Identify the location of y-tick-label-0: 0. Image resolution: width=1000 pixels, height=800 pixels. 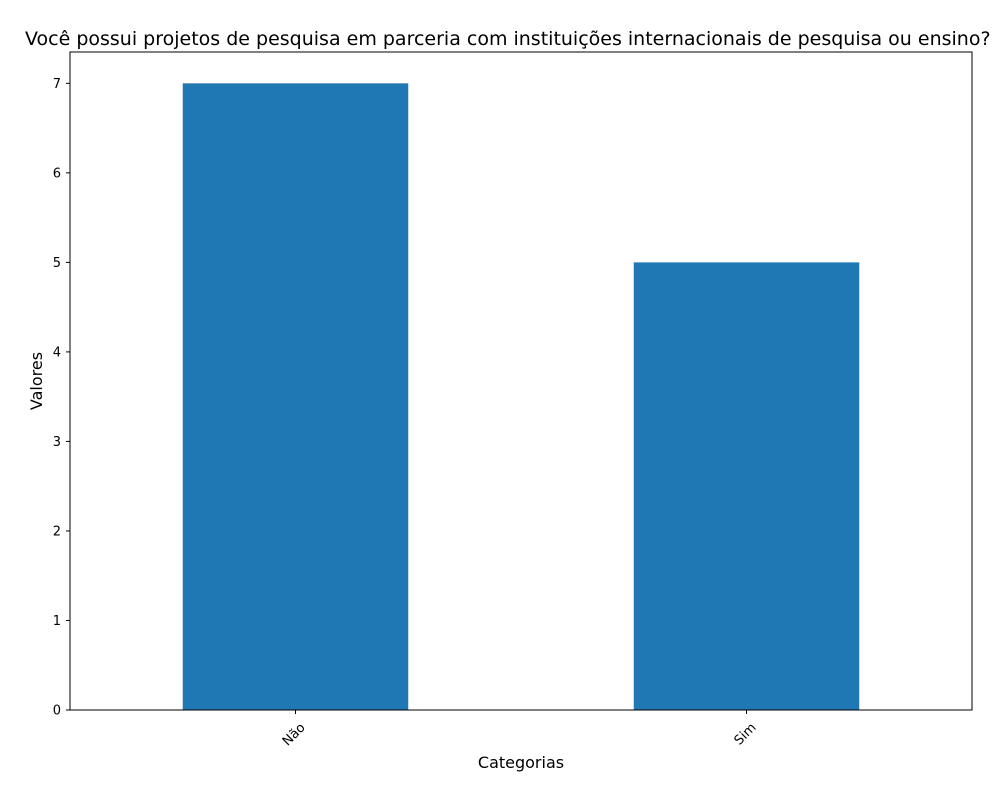
(57, 711).